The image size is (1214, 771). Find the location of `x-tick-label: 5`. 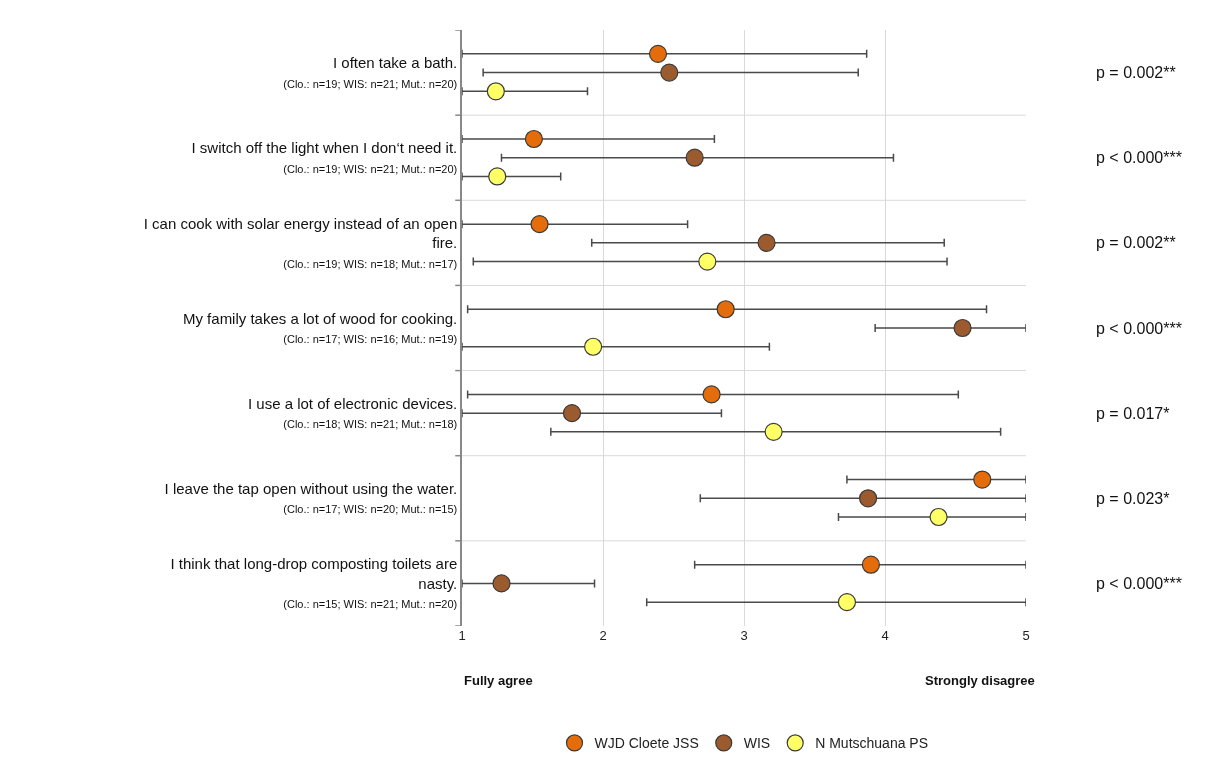

x-tick-label: 5 is located at coordinates (1026, 635).